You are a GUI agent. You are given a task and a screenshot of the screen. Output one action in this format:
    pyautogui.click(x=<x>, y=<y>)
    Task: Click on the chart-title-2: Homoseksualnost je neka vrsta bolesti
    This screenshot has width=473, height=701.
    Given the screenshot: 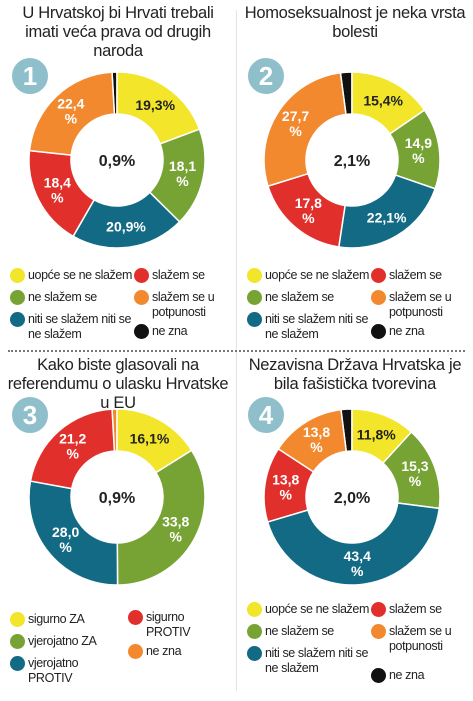 What is the action you would take?
    pyautogui.click(x=355, y=22)
    